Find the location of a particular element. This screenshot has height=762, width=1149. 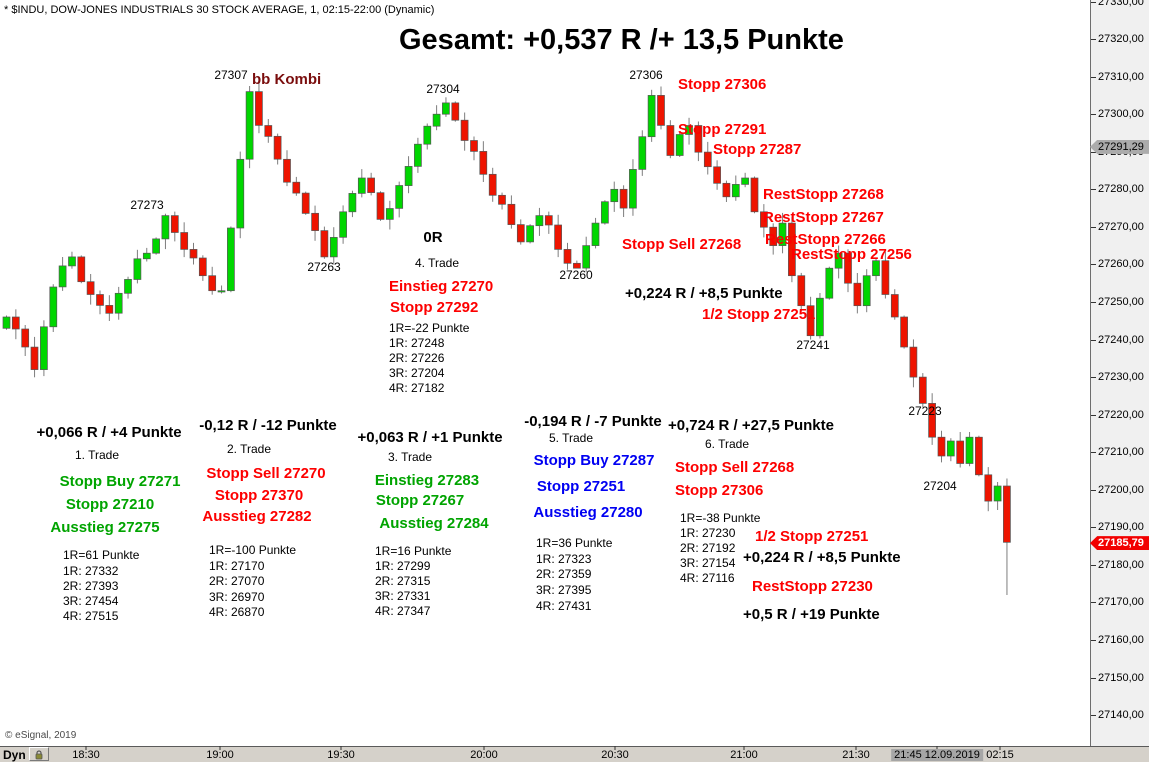

trade-block-text: Stopp 27267 is located at coordinates (420, 500).